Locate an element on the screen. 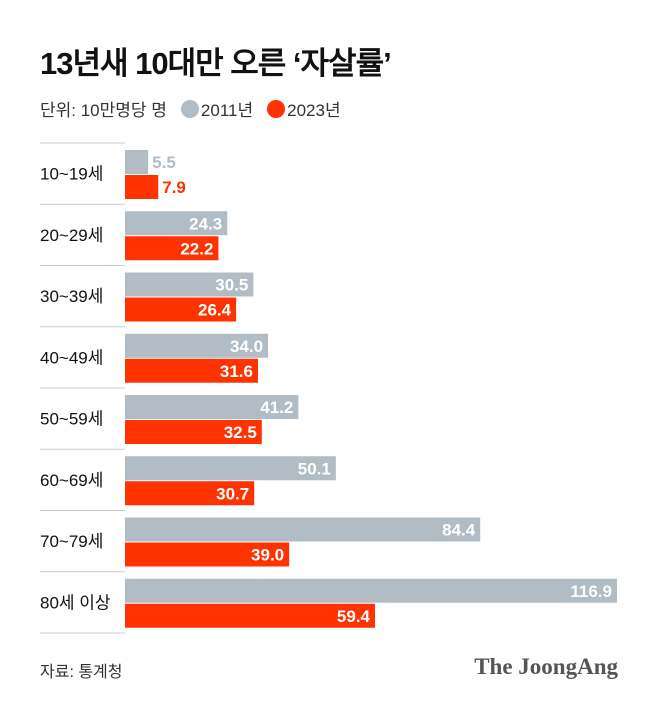 The height and width of the screenshot is (708, 658). legend-dot-2011 is located at coordinates (189, 108).